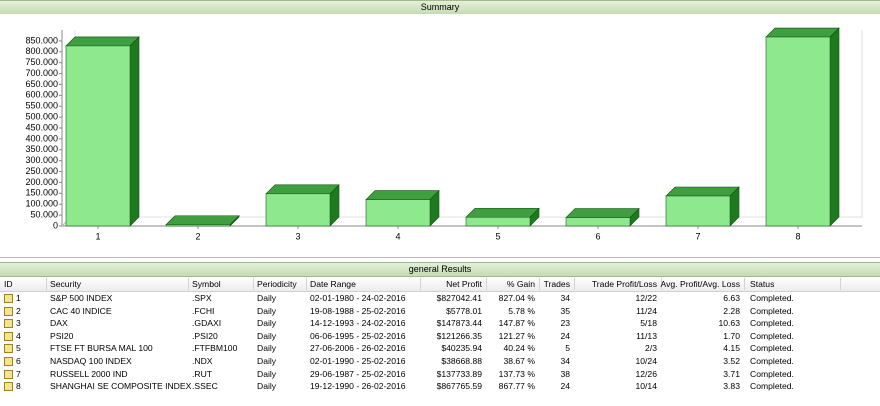 The height and width of the screenshot is (406, 880). What do you see at coordinates (648, 323) in the screenshot?
I see `table-cell: 5/18` at bounding box center [648, 323].